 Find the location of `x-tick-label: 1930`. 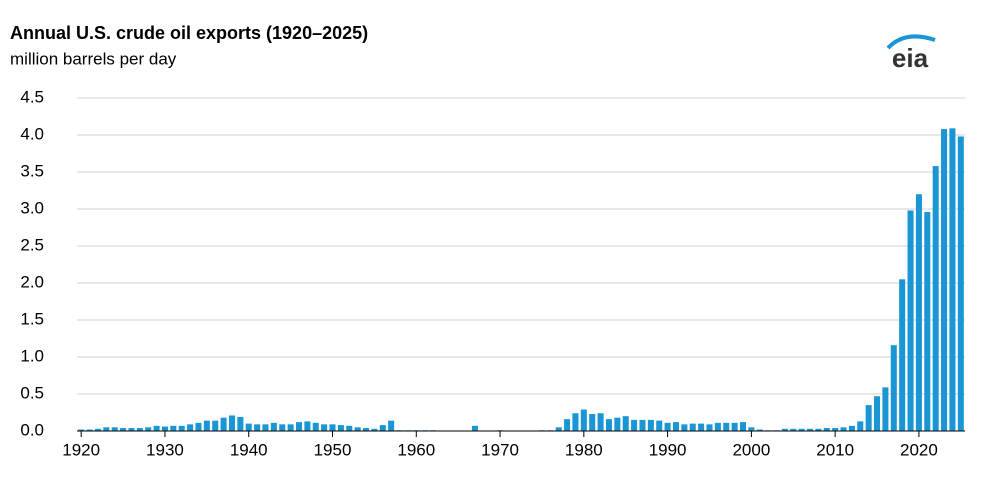

x-tick-label: 1930 is located at coordinates (165, 449).